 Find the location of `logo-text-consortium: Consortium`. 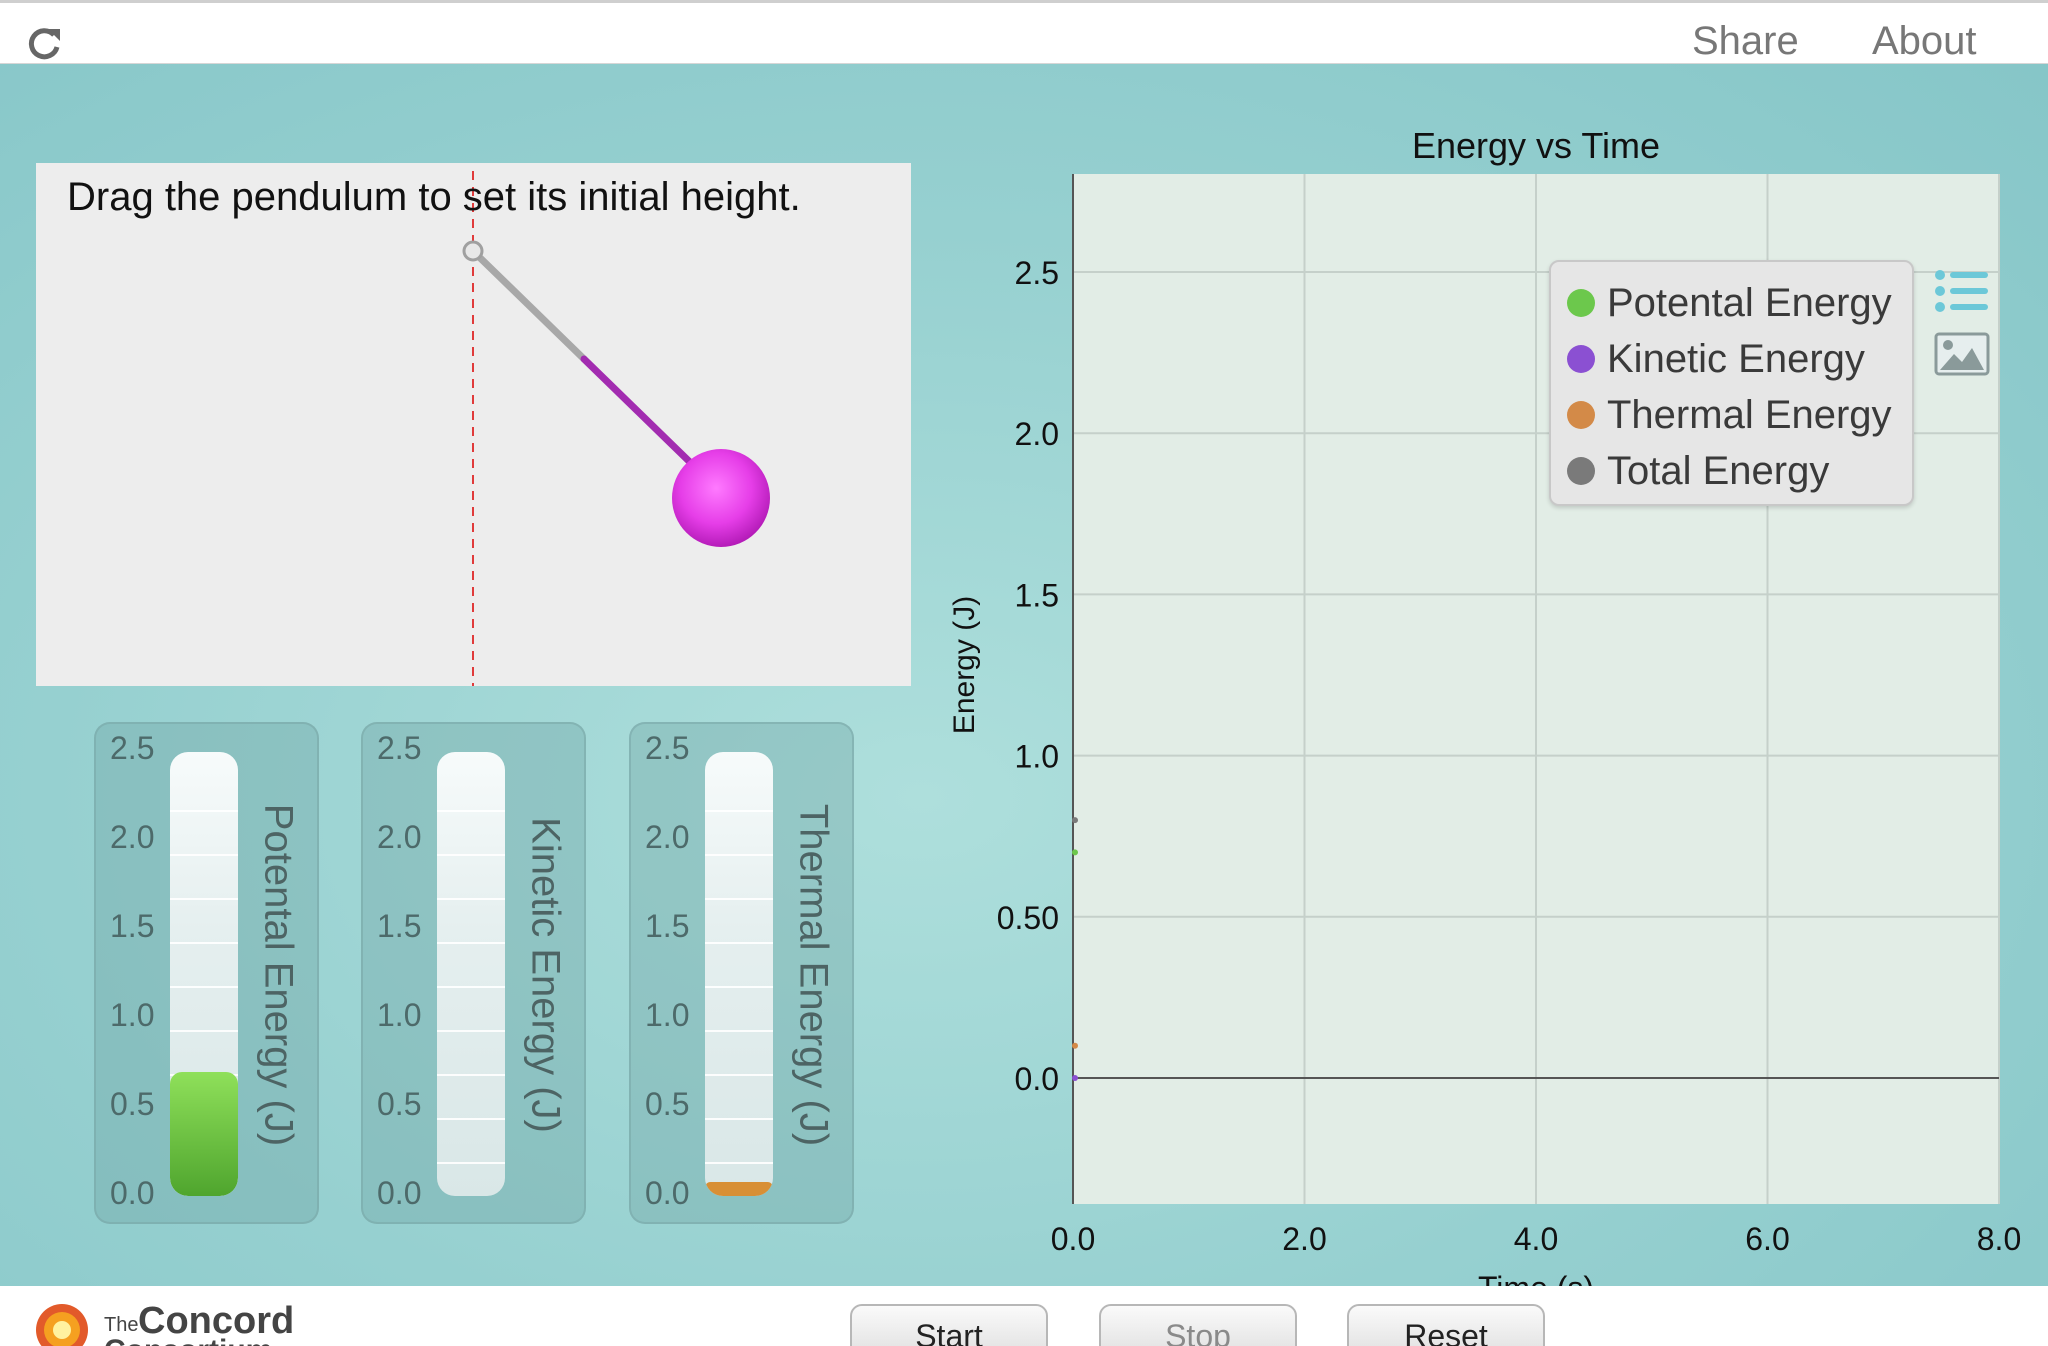

logo-text-consortium: Consortium is located at coordinates (188, 1340).